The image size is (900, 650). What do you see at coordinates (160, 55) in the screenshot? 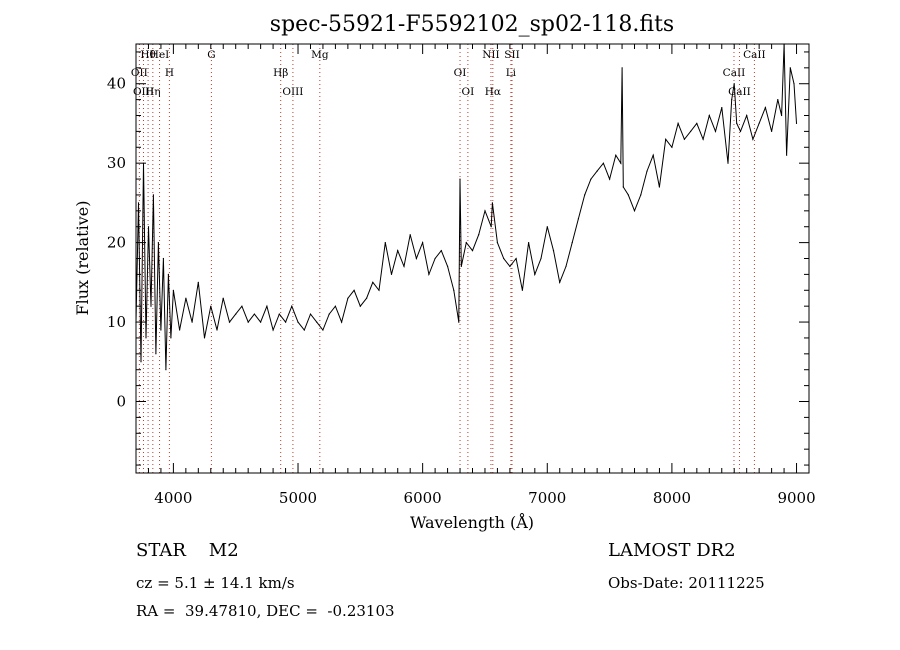
I see `reference-line-label: HeI` at bounding box center [160, 55].